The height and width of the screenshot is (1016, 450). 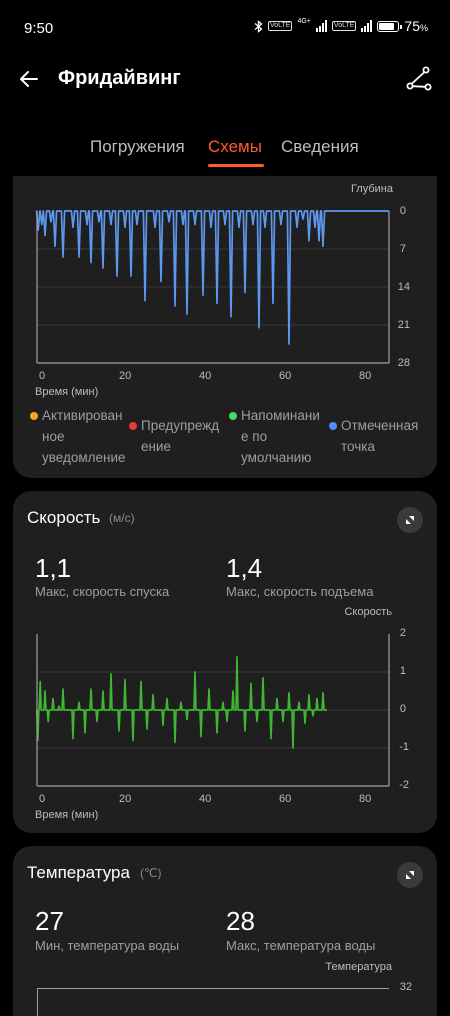 I want to click on speed-x-tick: 20, so click(x=125, y=799).